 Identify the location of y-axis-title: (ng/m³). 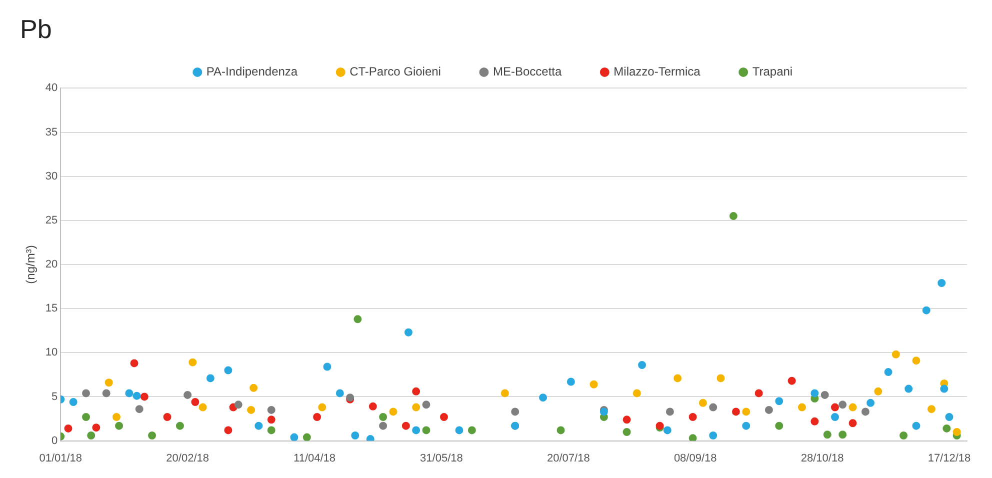
(31, 264).